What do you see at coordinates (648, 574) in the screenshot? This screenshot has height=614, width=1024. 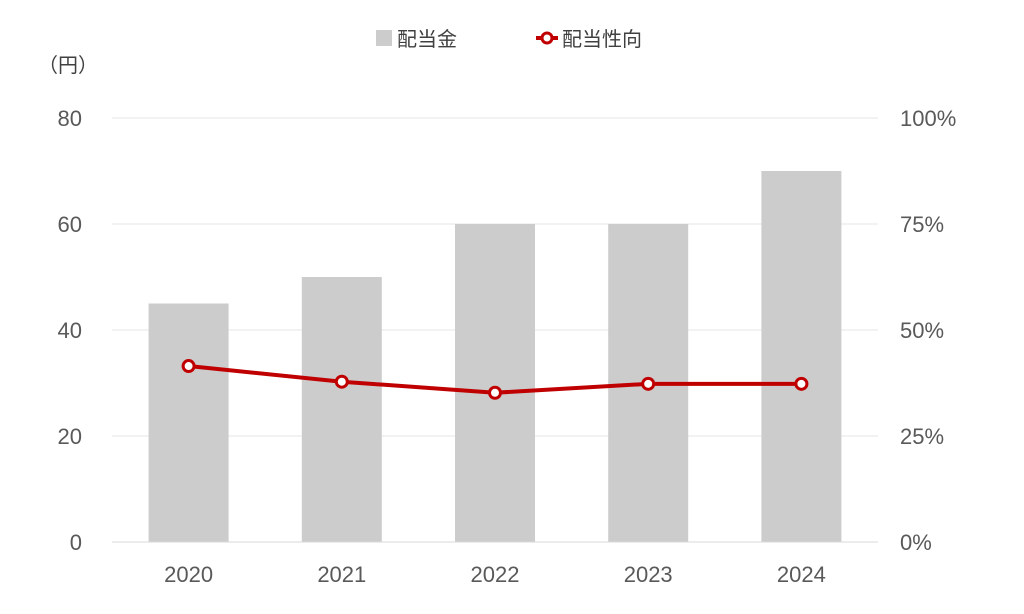 I see `x-tick-label: 2023` at bounding box center [648, 574].